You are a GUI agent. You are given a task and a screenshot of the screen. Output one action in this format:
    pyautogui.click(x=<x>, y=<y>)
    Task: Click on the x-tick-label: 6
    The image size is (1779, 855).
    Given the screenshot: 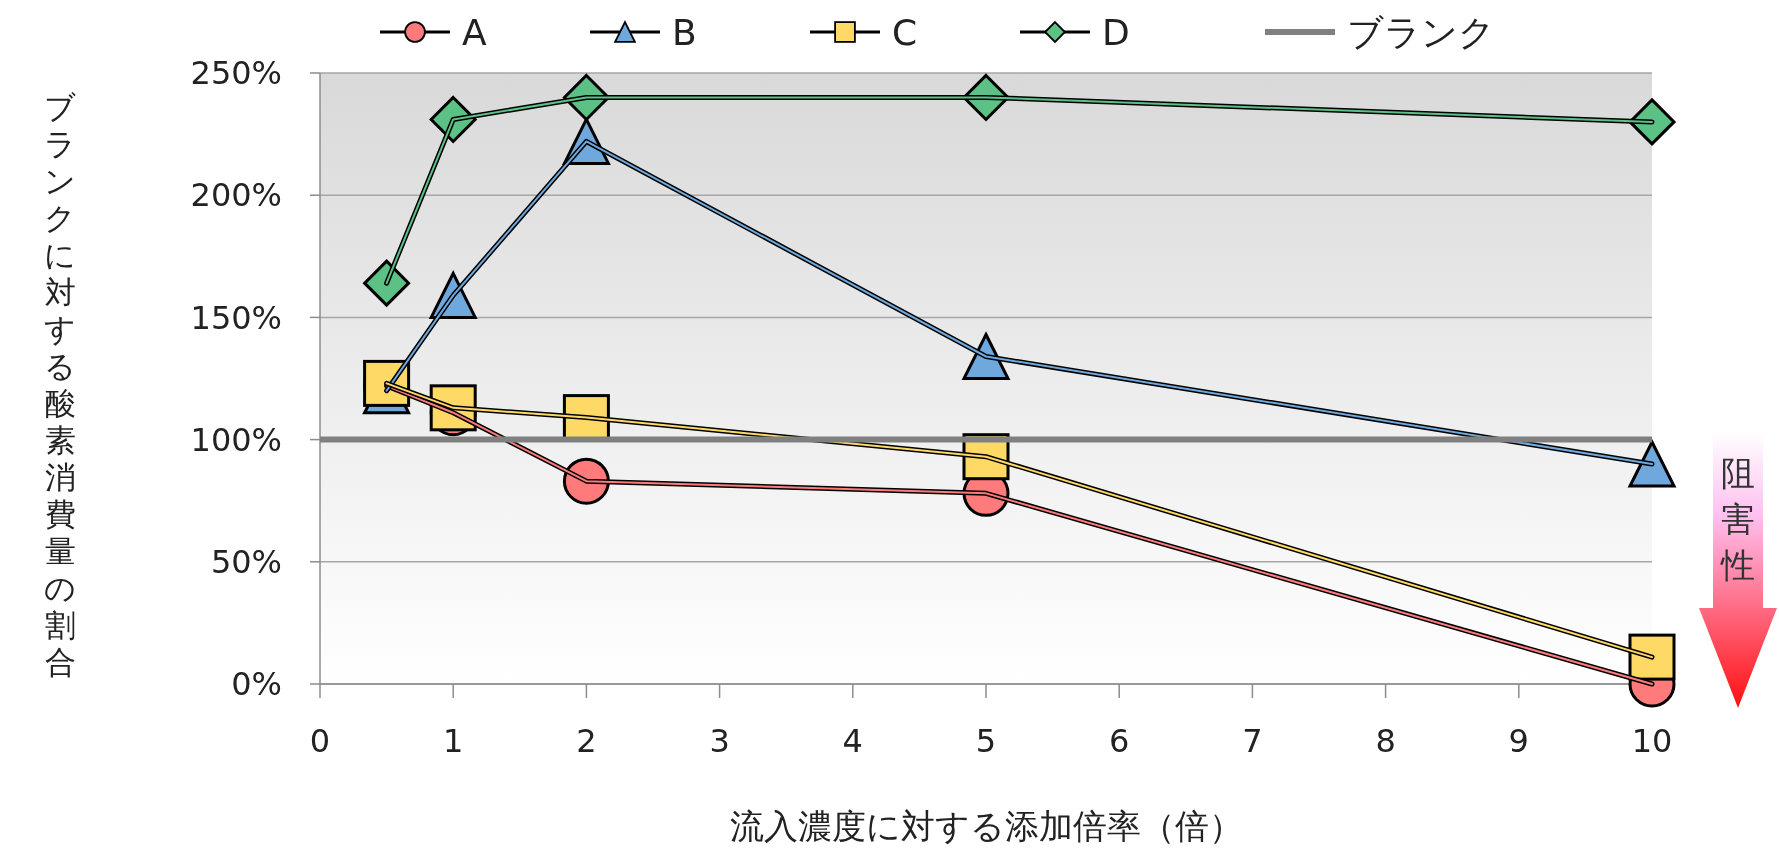 What is the action you would take?
    pyautogui.click(x=1119, y=741)
    